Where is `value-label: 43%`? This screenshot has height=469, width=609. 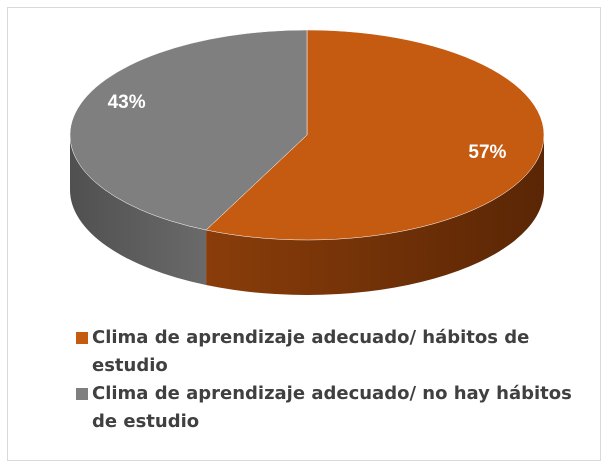
value-label: 43% is located at coordinates (127, 102).